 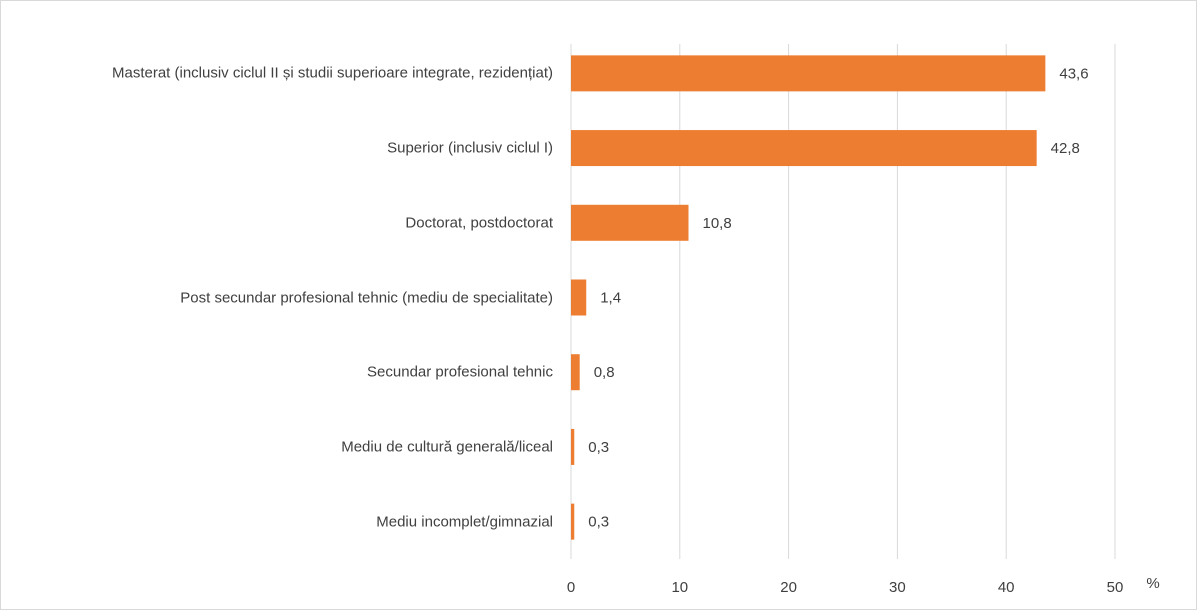 What do you see at coordinates (460, 372) in the screenshot?
I see `category-label: Secundar profesional tehnic` at bounding box center [460, 372].